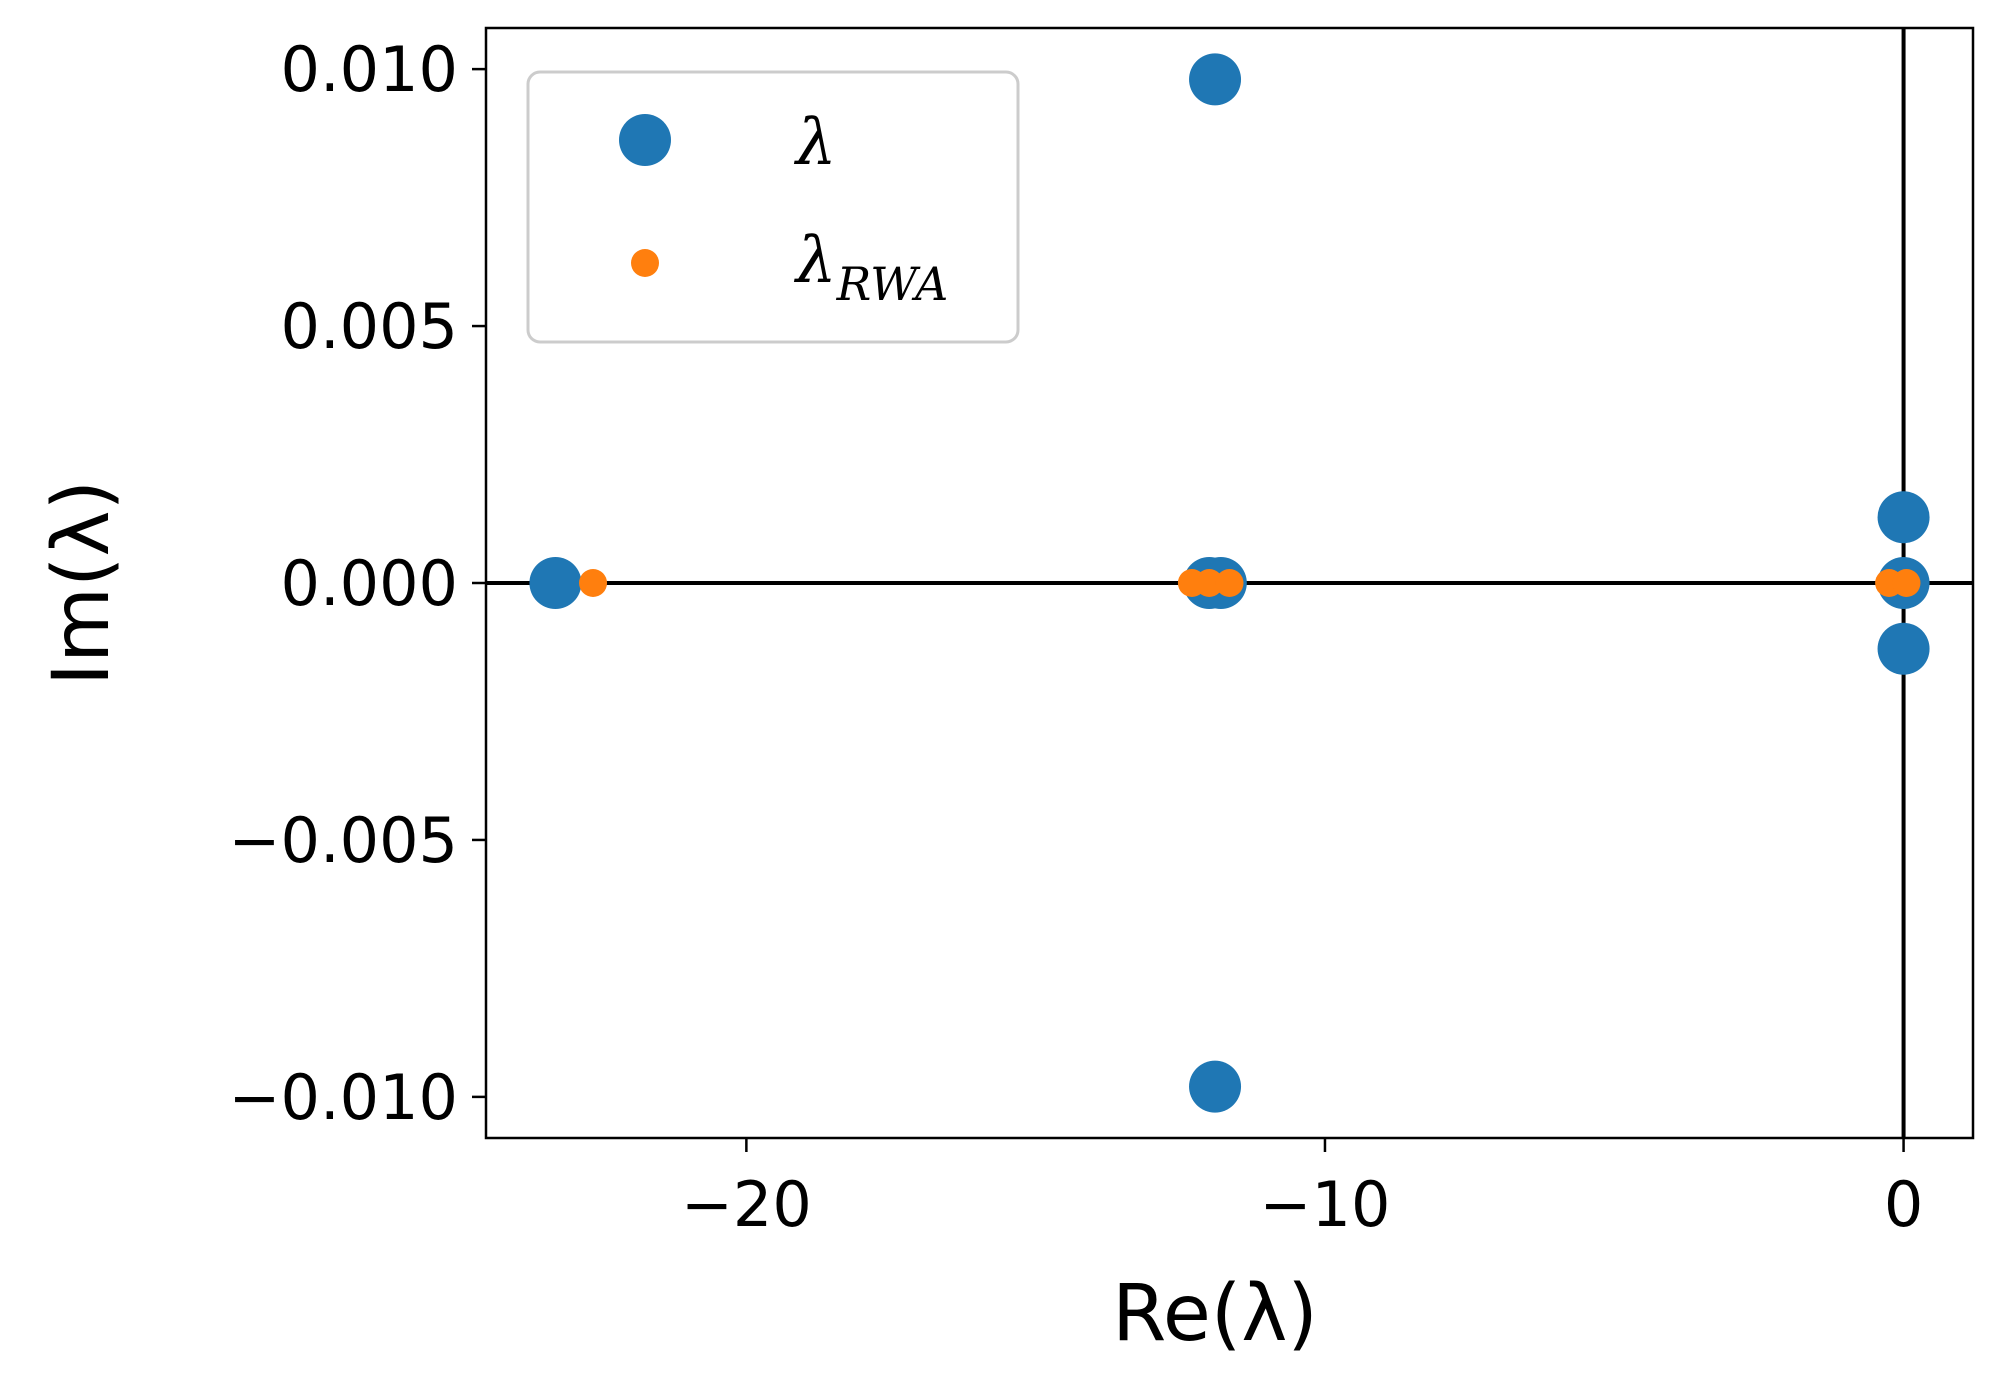 The image size is (2003, 1396). What do you see at coordinates (1215, 1314) in the screenshot?
I see `x-axis-label: Re(λ)` at bounding box center [1215, 1314].